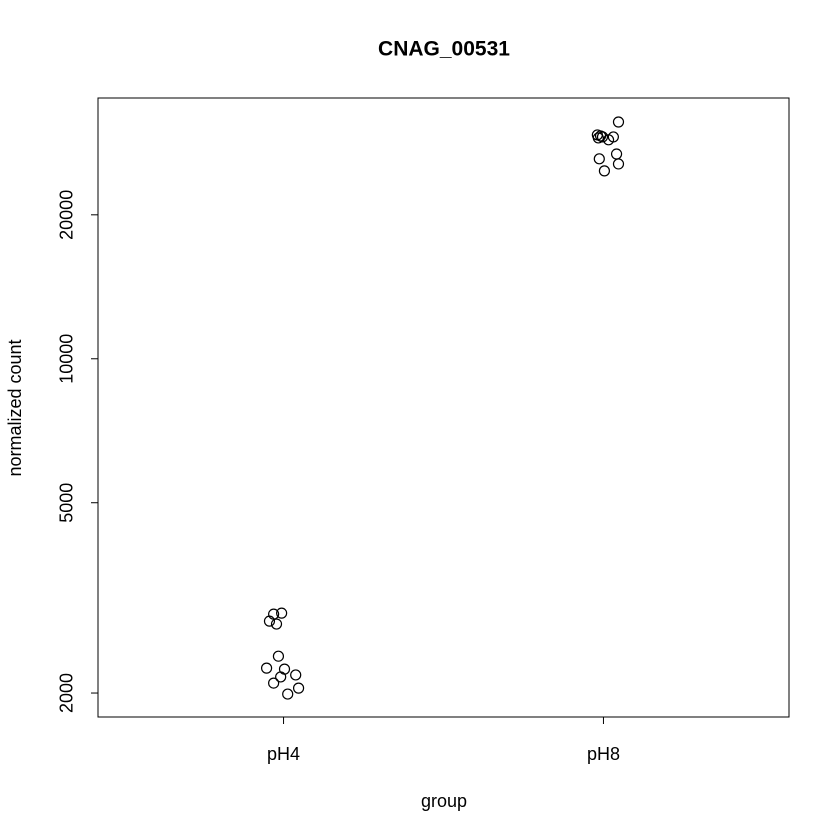 The width and height of the screenshot is (840, 840). I want to click on x-tick-label: pH8, so click(603, 754).